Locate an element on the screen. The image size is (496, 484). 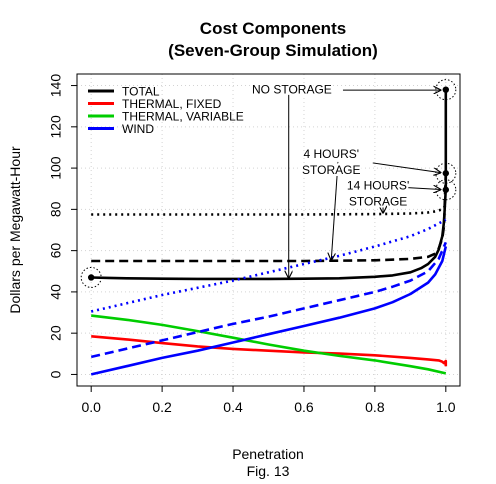
y-tick-label: 140 is located at coordinates (56, 86).